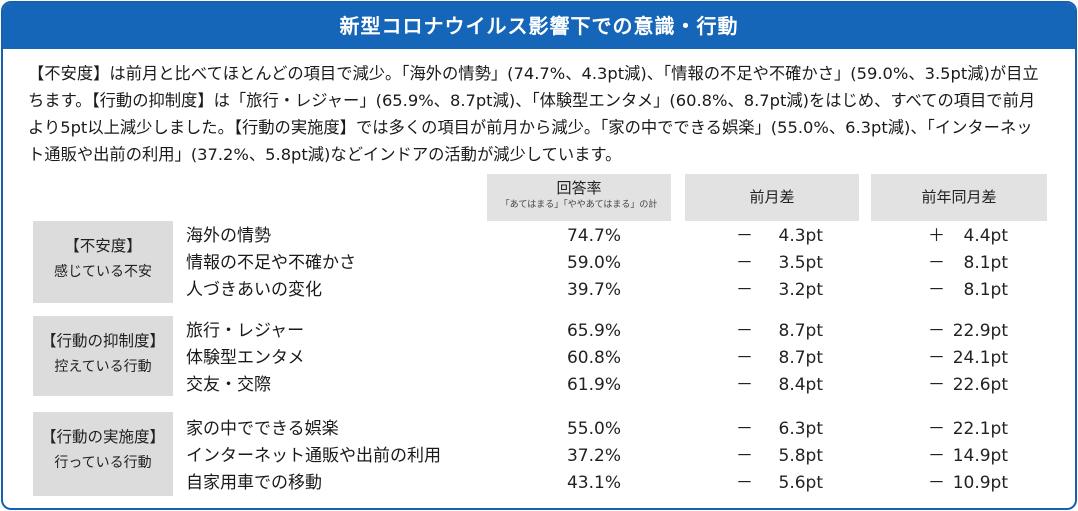  I want to click on row-item: 海外の情勢, so click(228, 236).